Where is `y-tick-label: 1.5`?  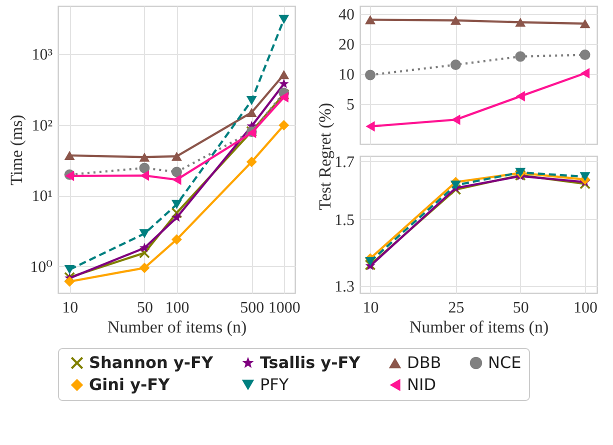 y-tick-label: 1.5 is located at coordinates (344, 220).